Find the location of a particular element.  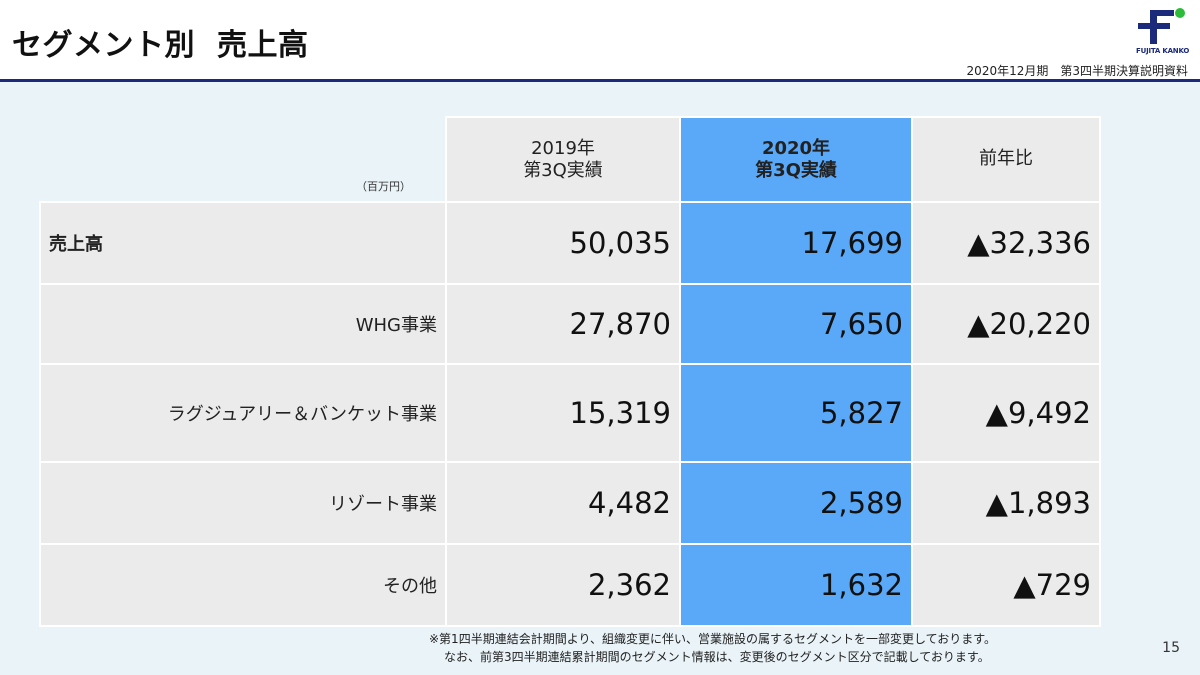

table-row: リゾート事業 4,482 2,589 ▲1,893 is located at coordinates (570, 503).